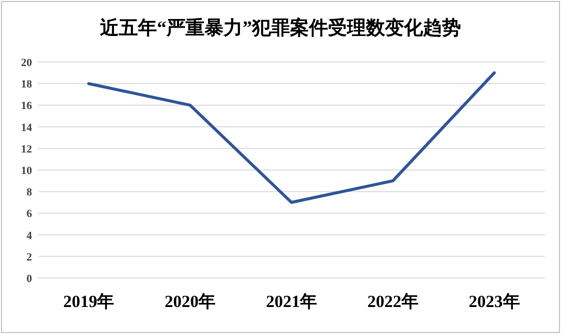  What do you see at coordinates (190, 301) in the screenshot?
I see `x-tick-label: 2020年` at bounding box center [190, 301].